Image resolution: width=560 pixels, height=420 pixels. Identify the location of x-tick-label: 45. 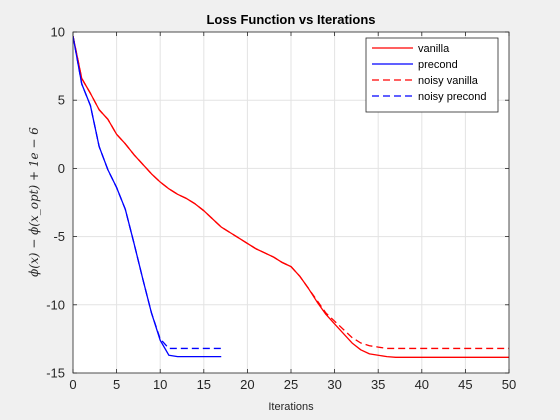
(465, 384).